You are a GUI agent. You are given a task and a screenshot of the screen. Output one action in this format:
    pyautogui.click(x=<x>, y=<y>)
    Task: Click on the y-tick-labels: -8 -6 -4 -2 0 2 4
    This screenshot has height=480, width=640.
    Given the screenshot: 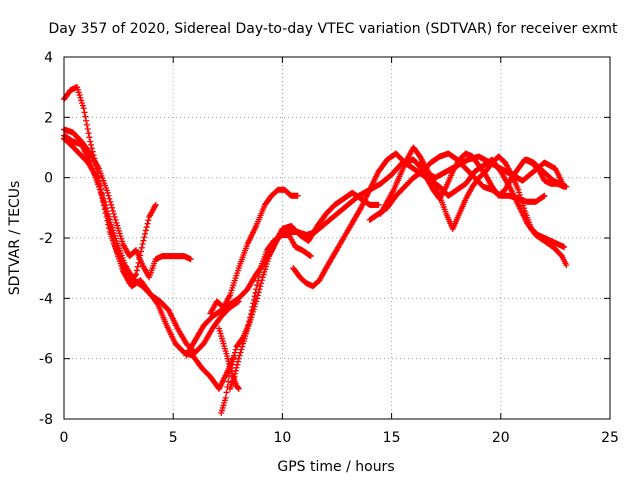 What is the action you would take?
    pyautogui.click(x=46, y=239)
    